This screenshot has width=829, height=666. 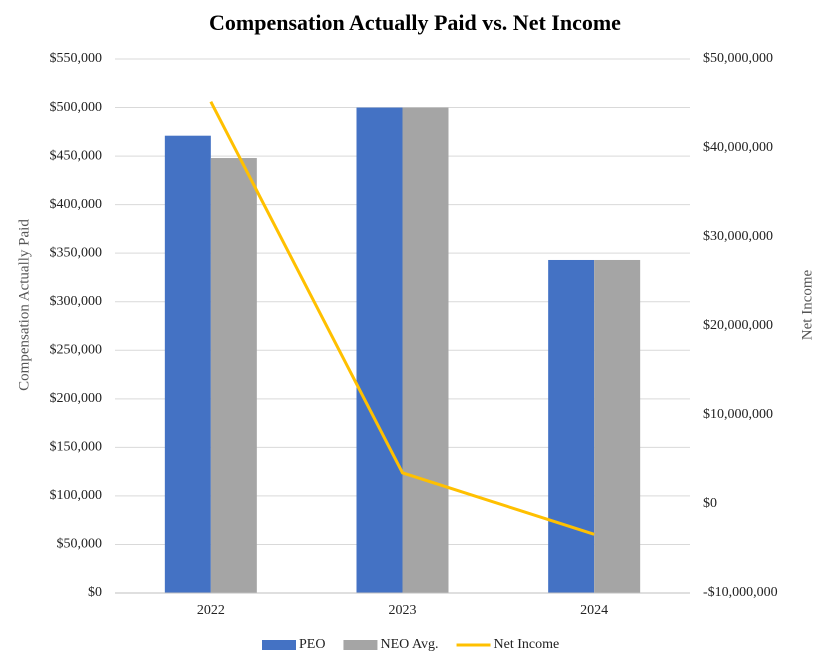 What do you see at coordinates (312, 644) in the screenshot?
I see `legend-label: PEO` at bounding box center [312, 644].